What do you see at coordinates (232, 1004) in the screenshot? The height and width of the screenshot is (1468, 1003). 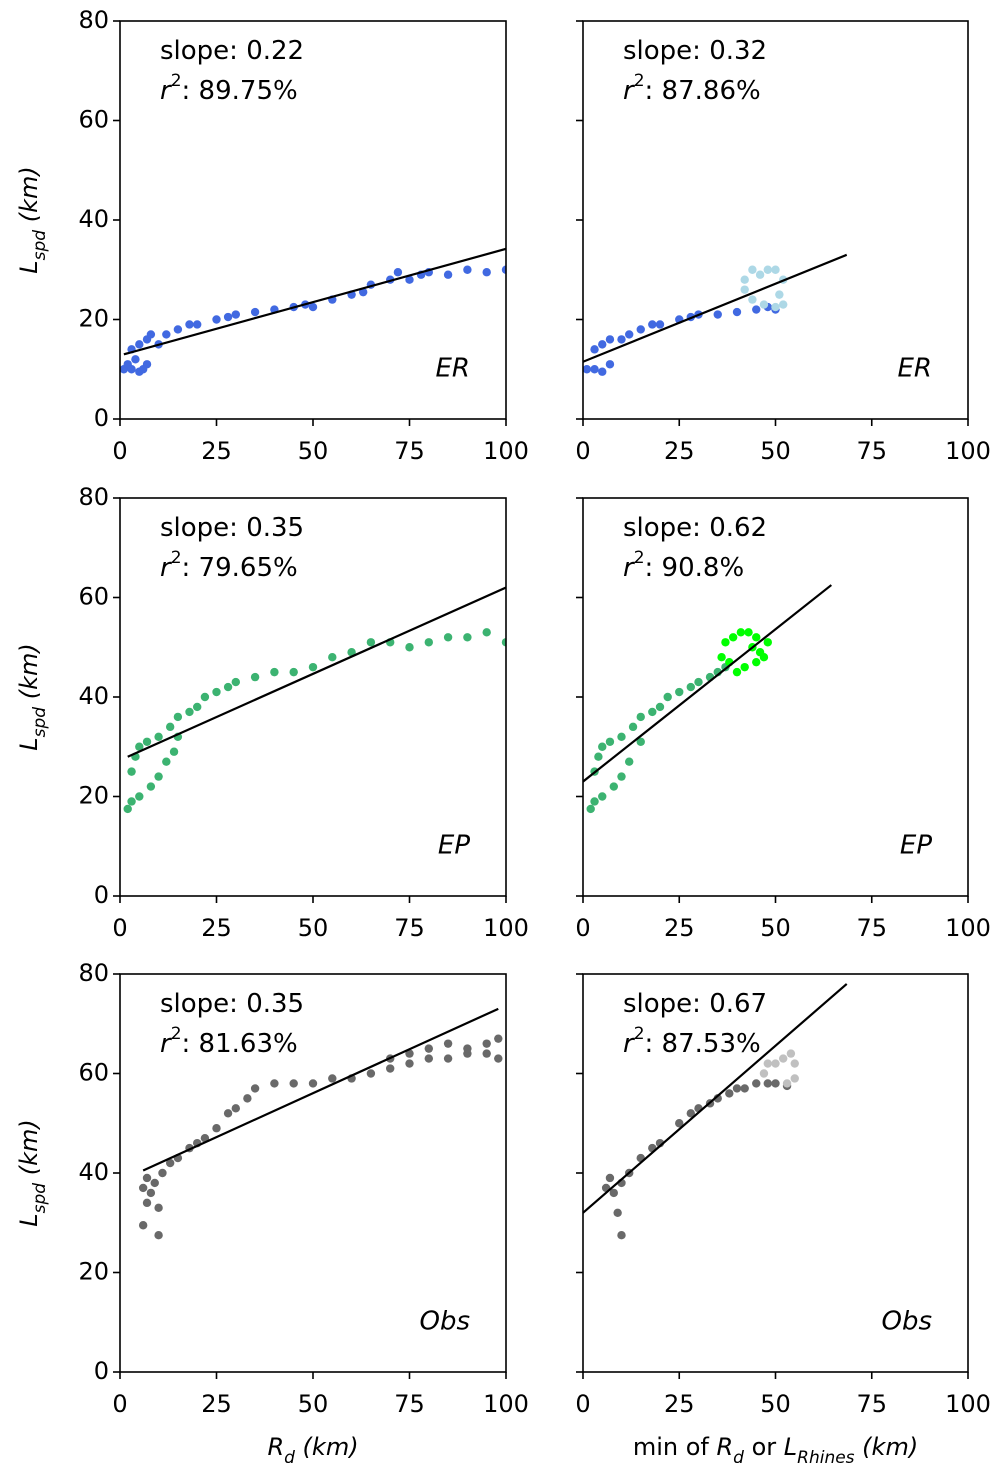 I see `annotation: slope: 0.35` at bounding box center [232, 1004].